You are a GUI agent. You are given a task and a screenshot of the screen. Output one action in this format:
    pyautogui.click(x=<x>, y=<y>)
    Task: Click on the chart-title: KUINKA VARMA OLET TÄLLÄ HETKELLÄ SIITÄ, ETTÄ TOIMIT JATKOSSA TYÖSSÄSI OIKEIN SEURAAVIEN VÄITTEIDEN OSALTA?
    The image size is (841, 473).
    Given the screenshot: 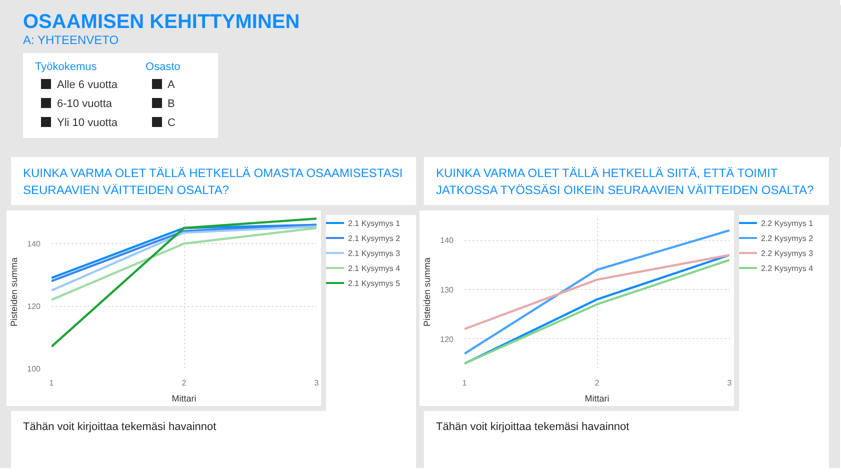 What is the action you would take?
    pyautogui.click(x=625, y=182)
    